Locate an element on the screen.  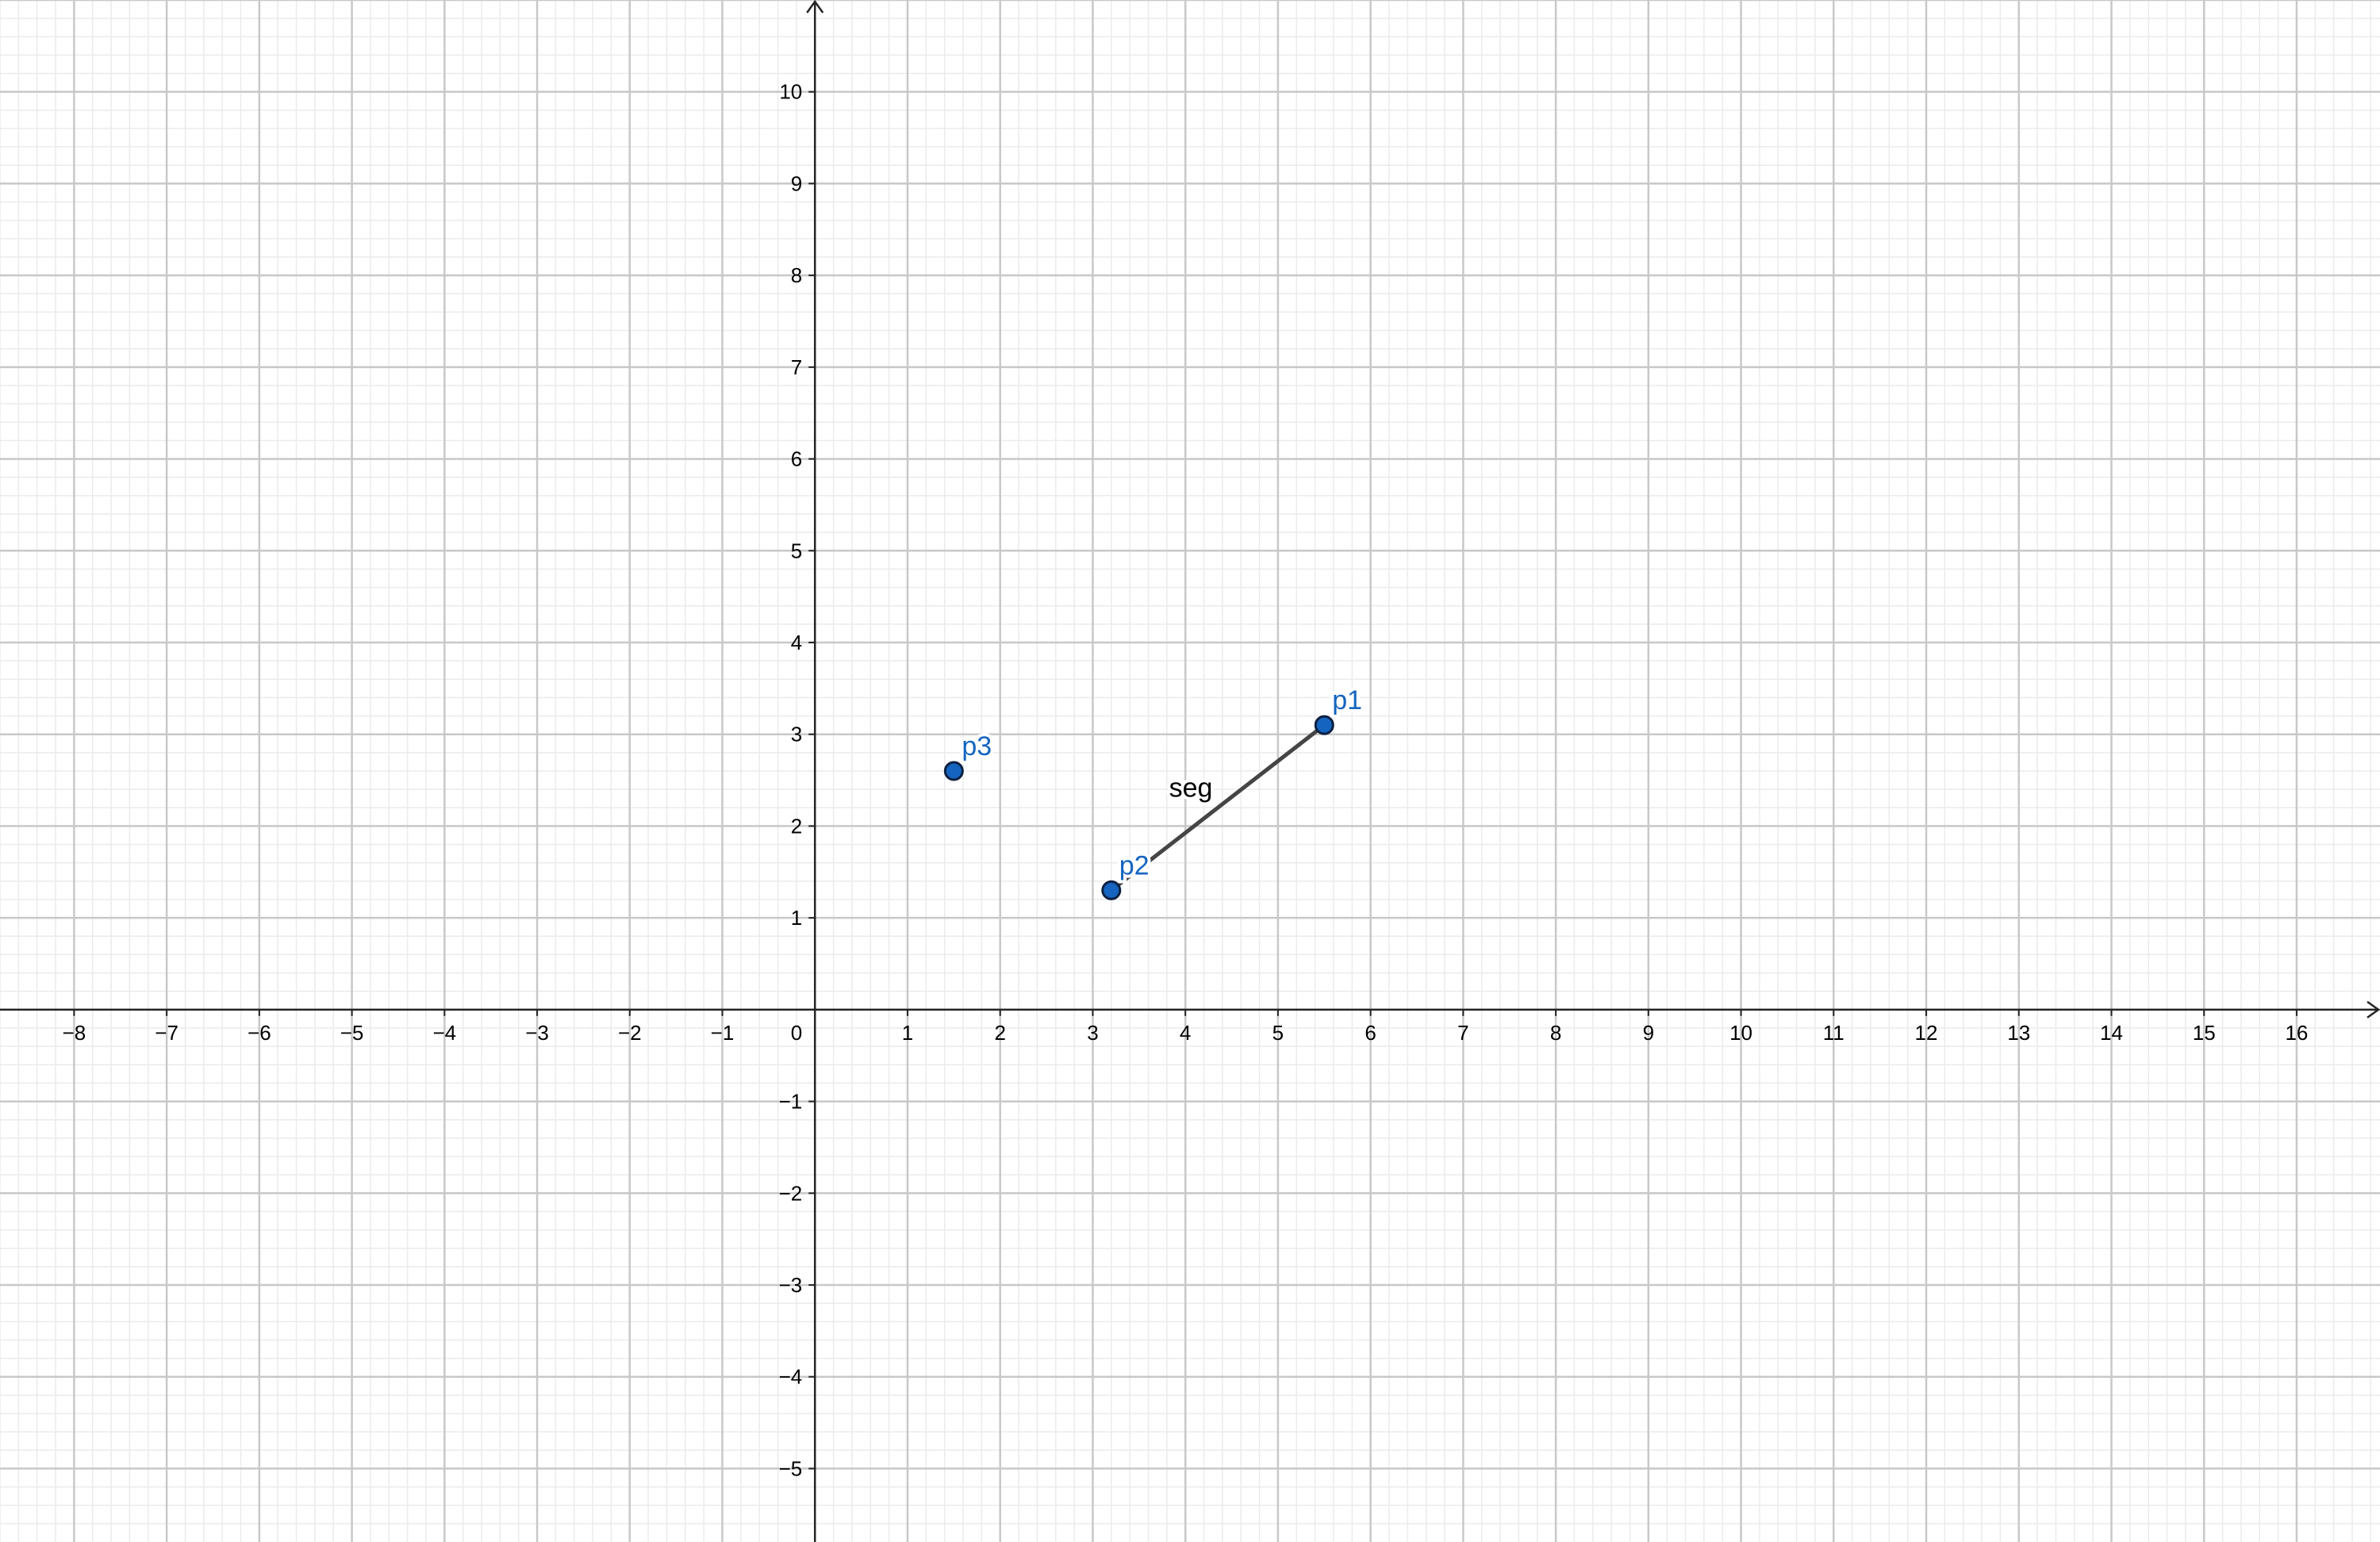
segment-seg is located at coordinates (1217, 807).